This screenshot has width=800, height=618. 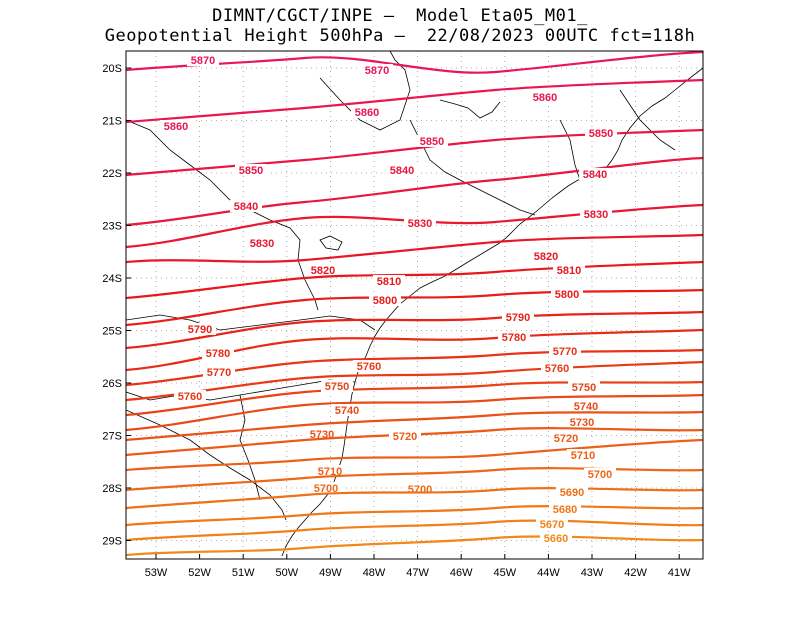 I want to click on contour-label-5710: 5710, so click(x=583, y=456).